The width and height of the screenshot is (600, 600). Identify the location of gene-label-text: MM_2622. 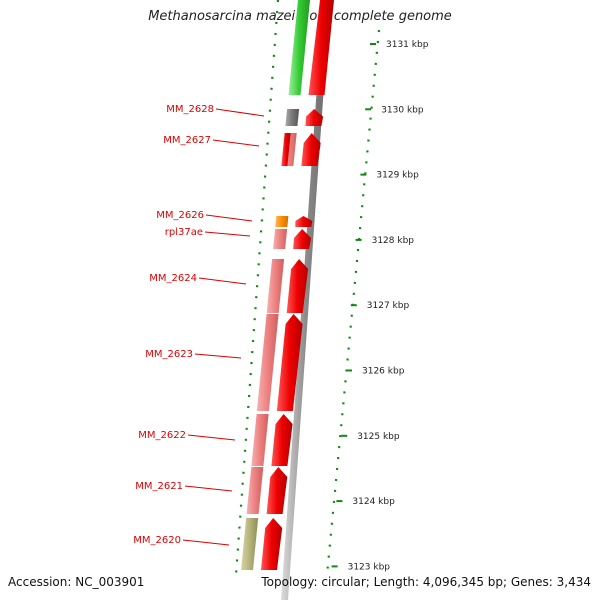
(162, 435).